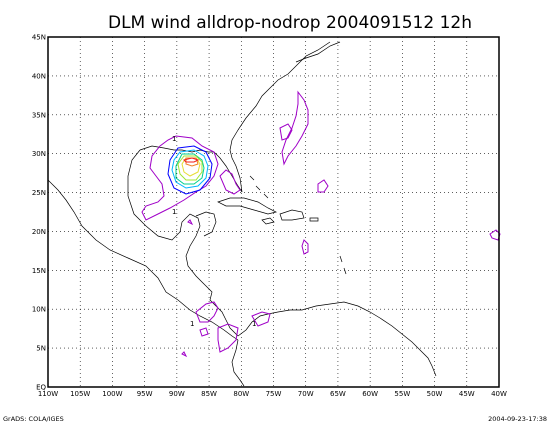  Describe the element at coordinates (190, 222) in the screenshot. I see `contour-level1-small-c` at that location.